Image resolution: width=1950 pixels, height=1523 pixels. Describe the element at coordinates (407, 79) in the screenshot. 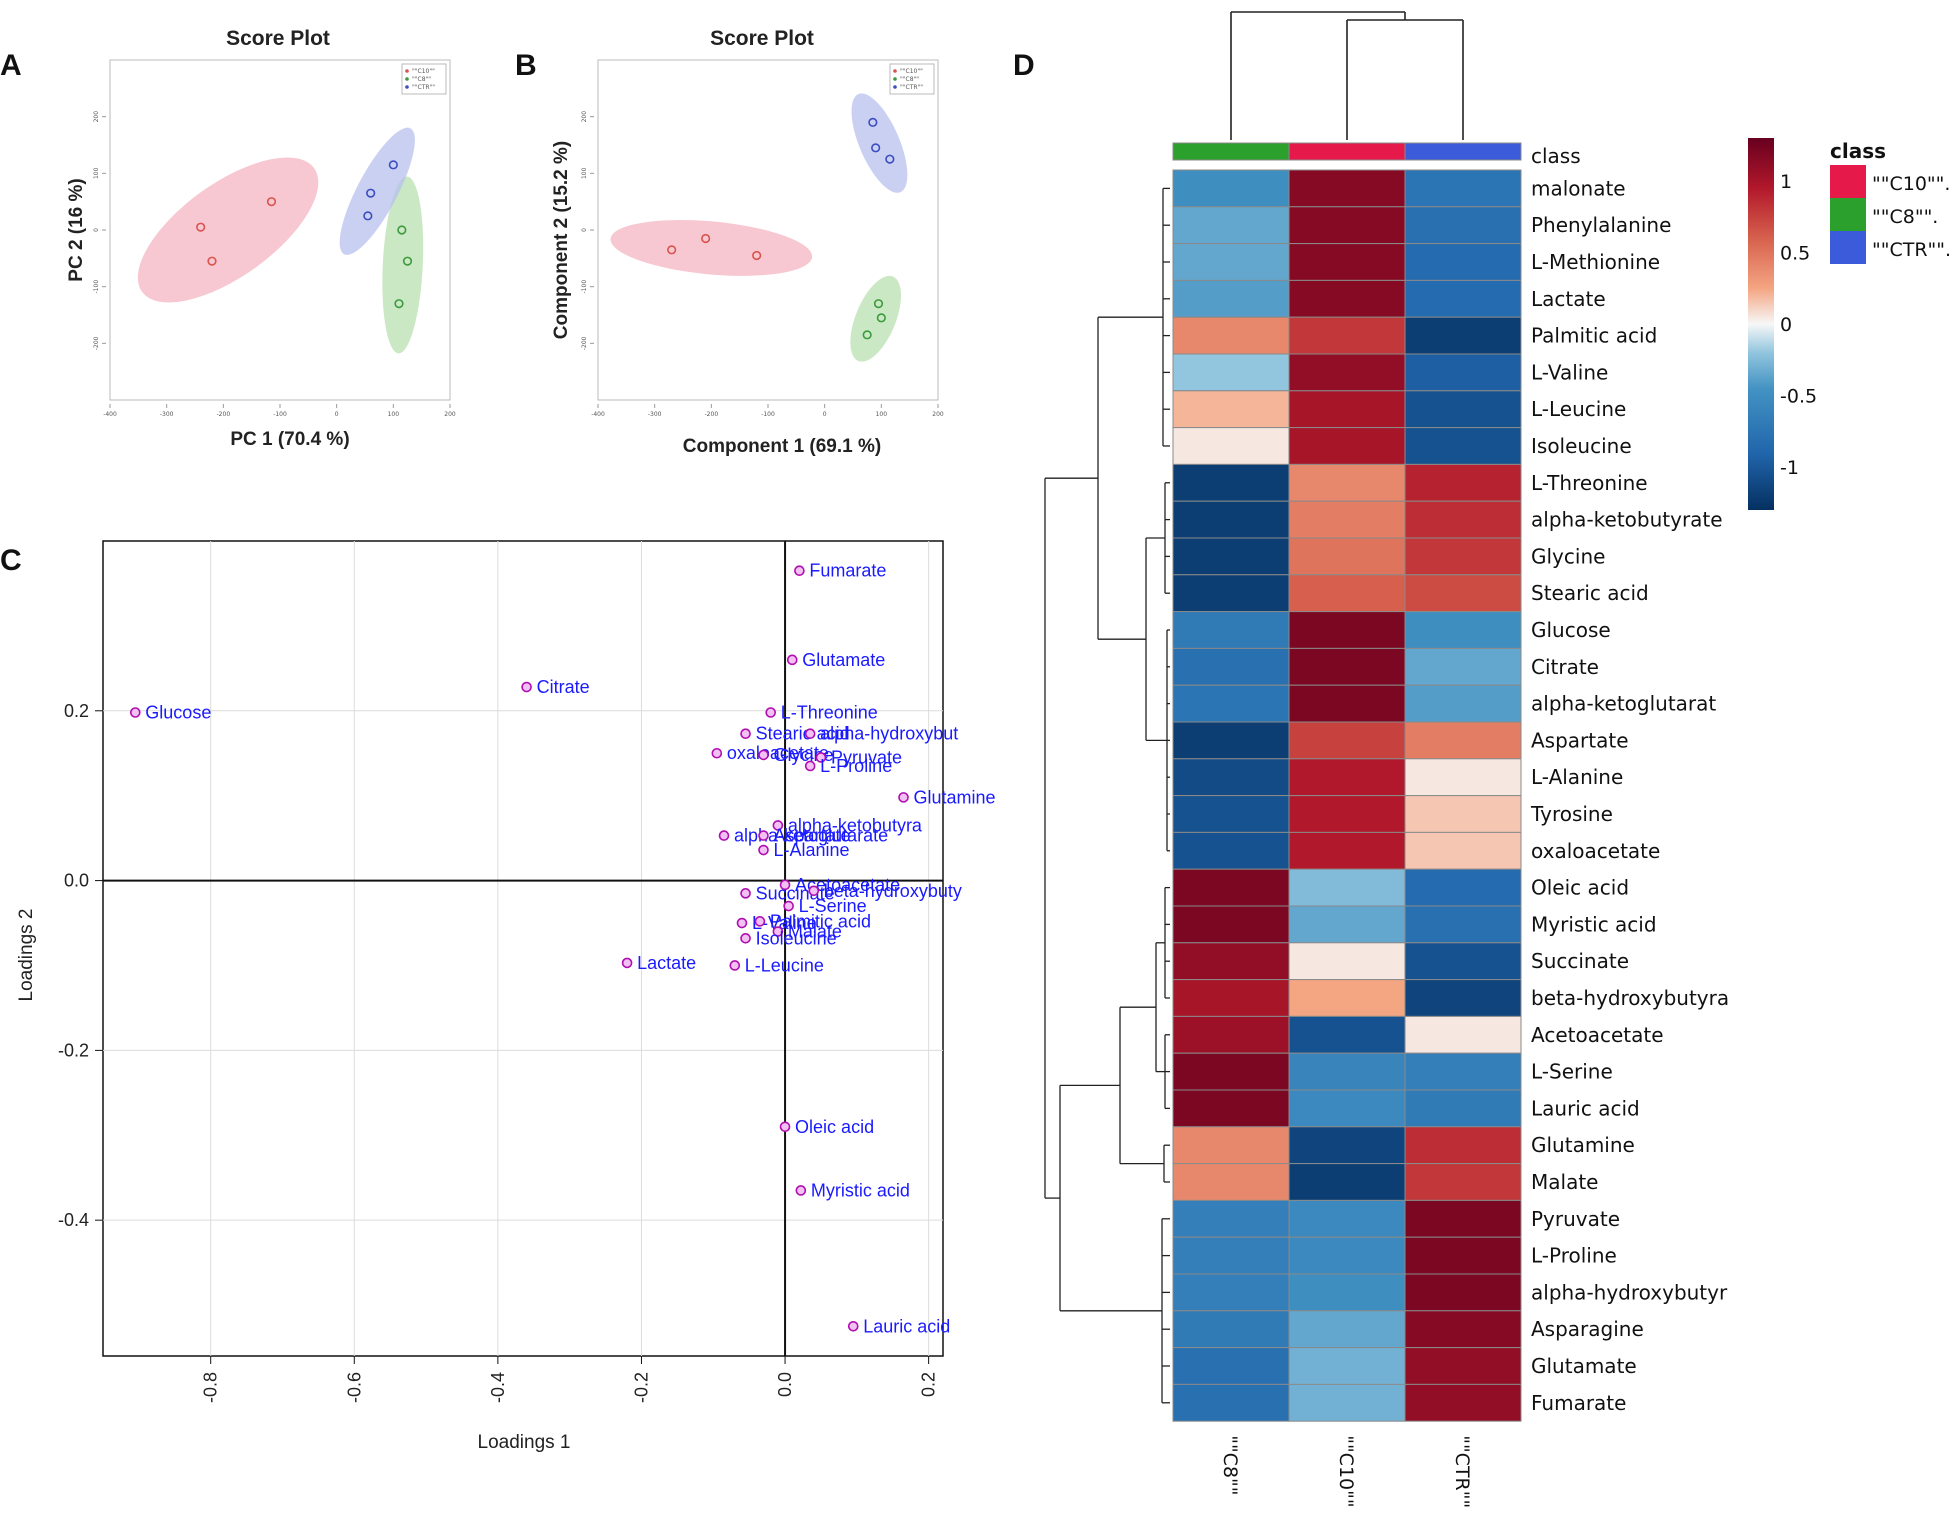

I see `score-plot-a-legend-marker` at that location.